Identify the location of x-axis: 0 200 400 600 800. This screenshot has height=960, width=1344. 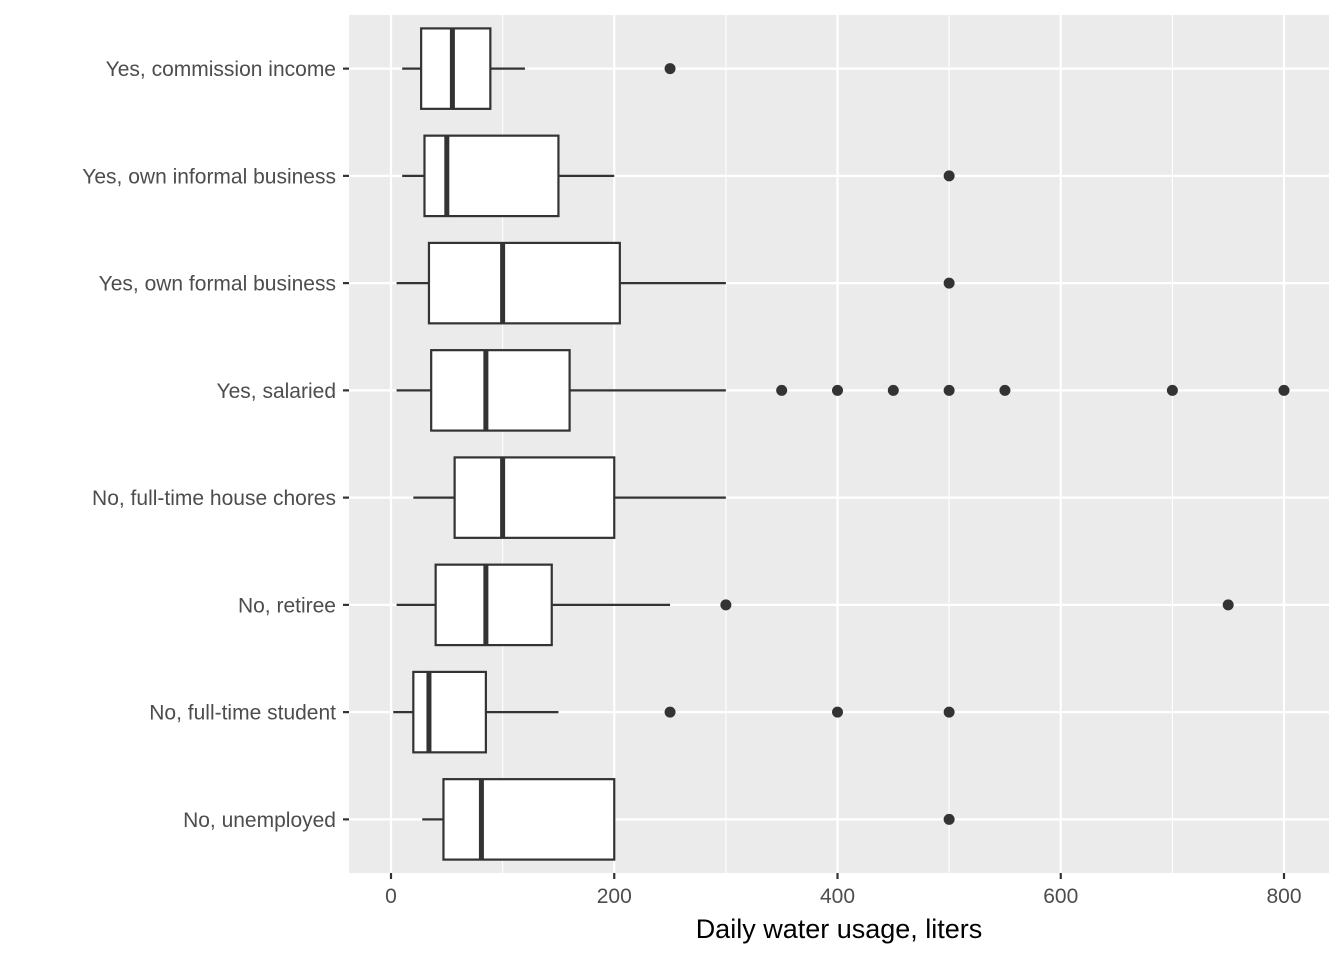
(843, 890).